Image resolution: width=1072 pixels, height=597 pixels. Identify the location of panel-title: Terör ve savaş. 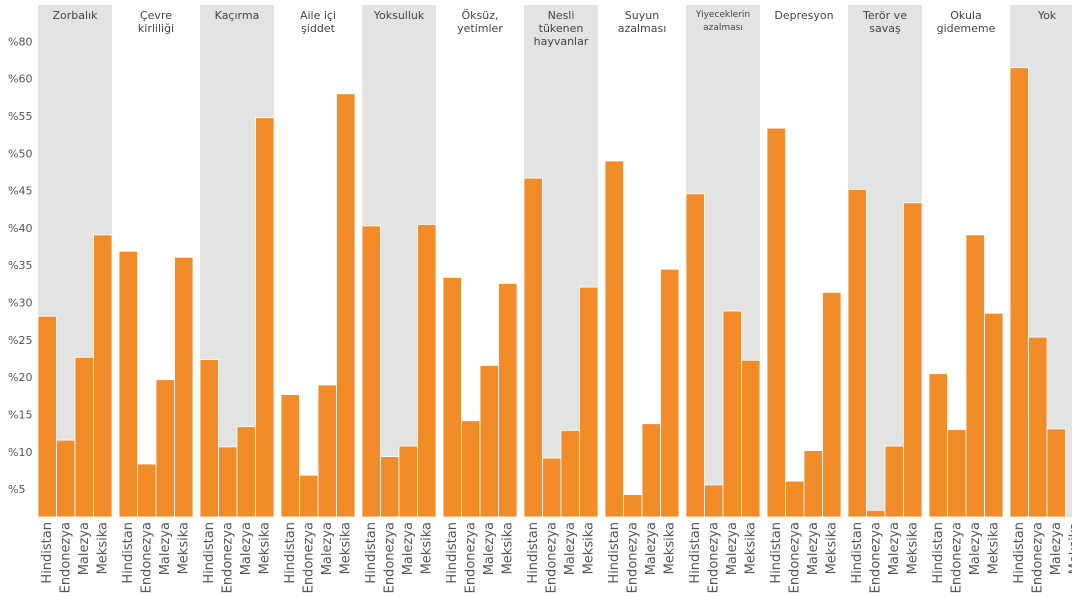
(885, 22).